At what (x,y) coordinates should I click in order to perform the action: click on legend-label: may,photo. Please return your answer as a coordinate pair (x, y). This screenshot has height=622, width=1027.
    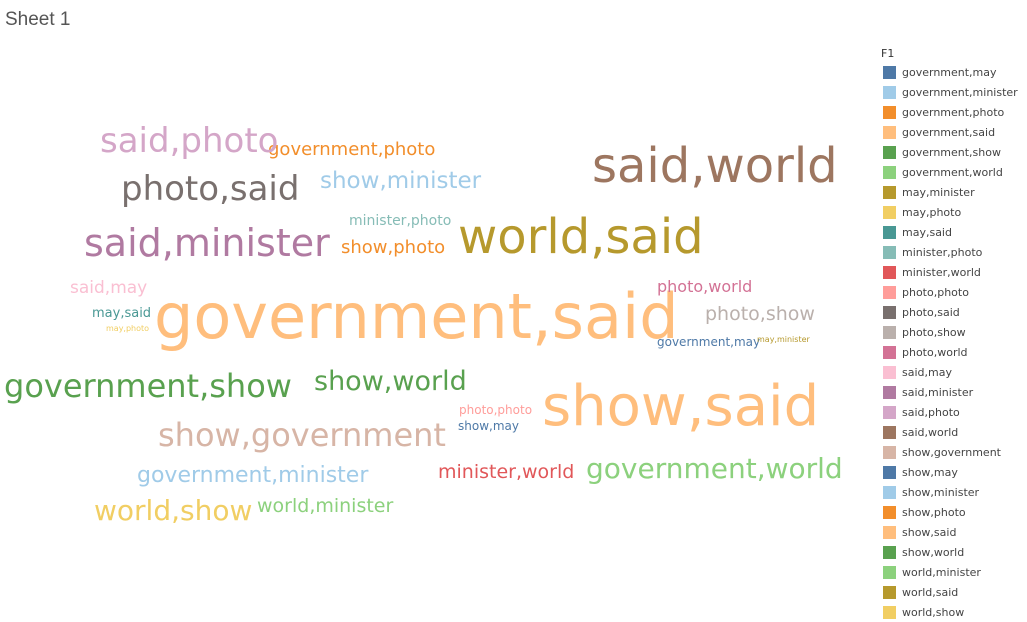
    Looking at the image, I should click on (932, 212).